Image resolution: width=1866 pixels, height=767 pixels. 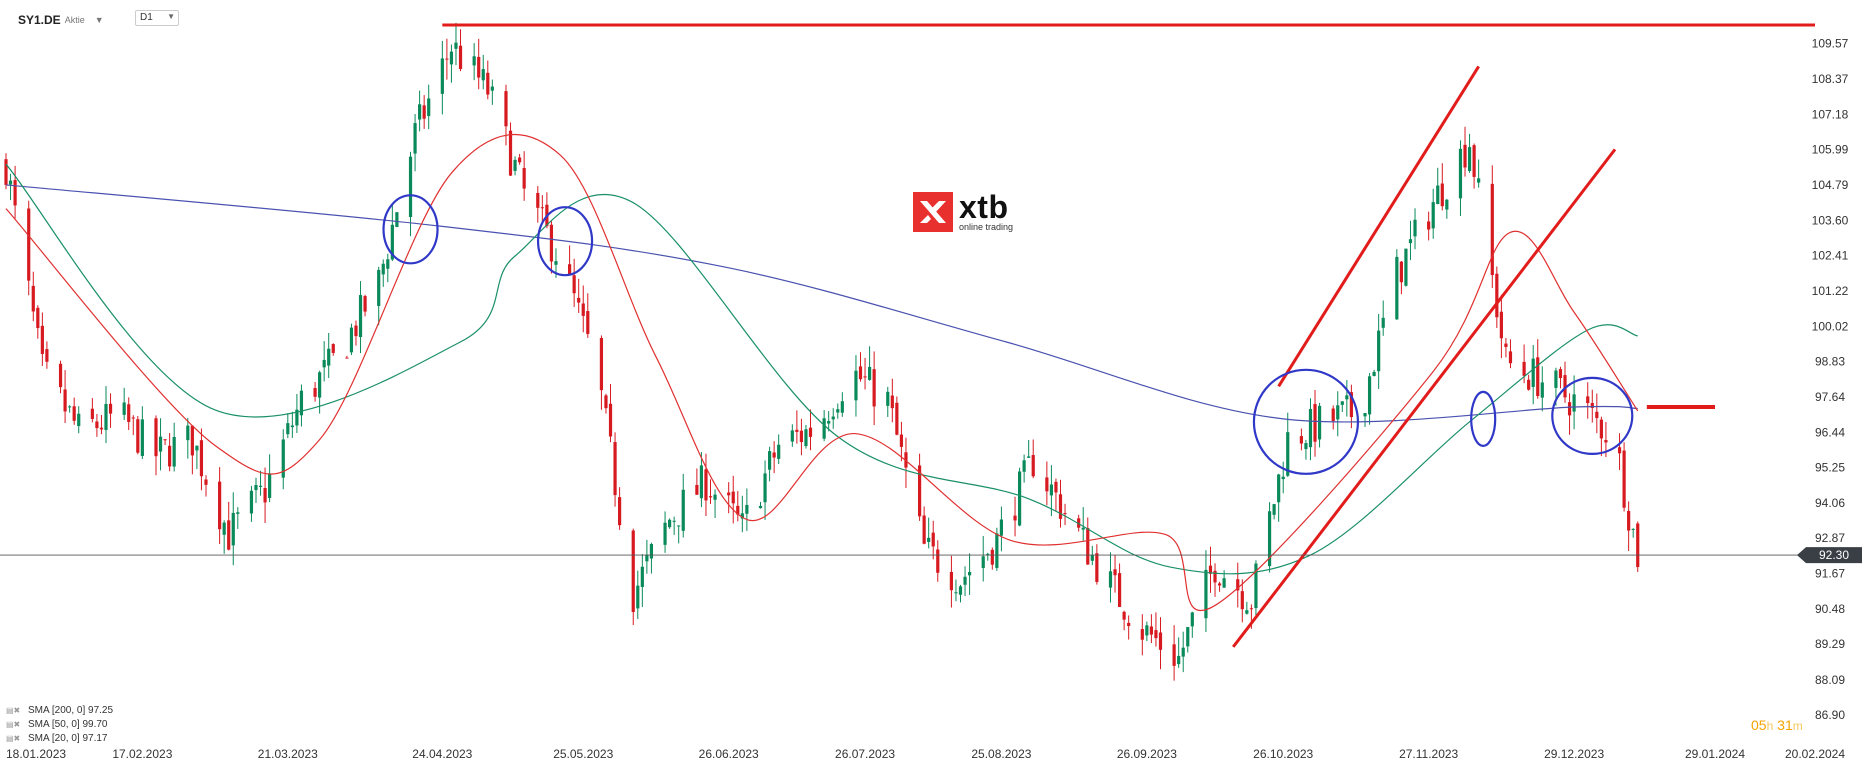 What do you see at coordinates (984, 207) in the screenshot?
I see `logo-wordmark: xtb` at bounding box center [984, 207].